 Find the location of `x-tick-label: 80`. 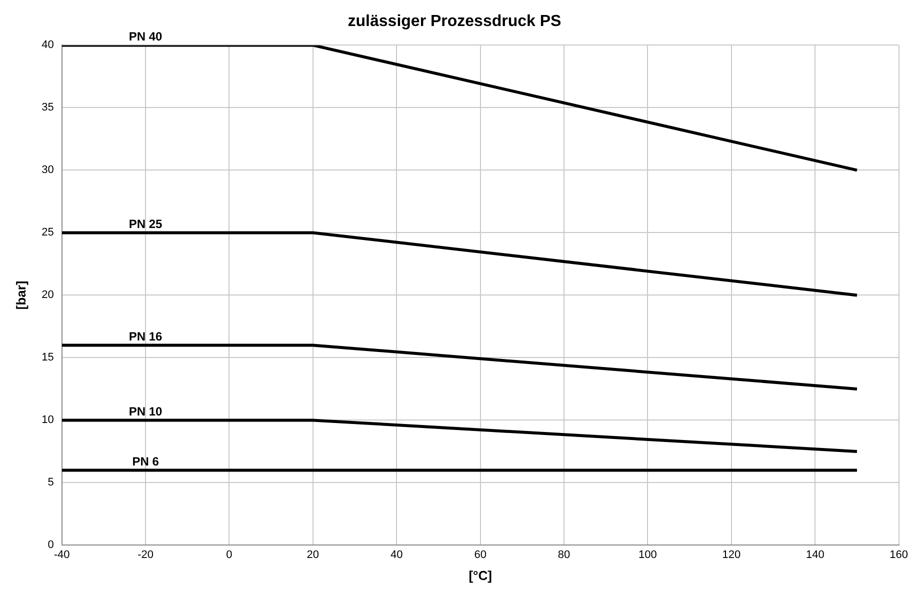

x-tick-label: 80 is located at coordinates (564, 554).